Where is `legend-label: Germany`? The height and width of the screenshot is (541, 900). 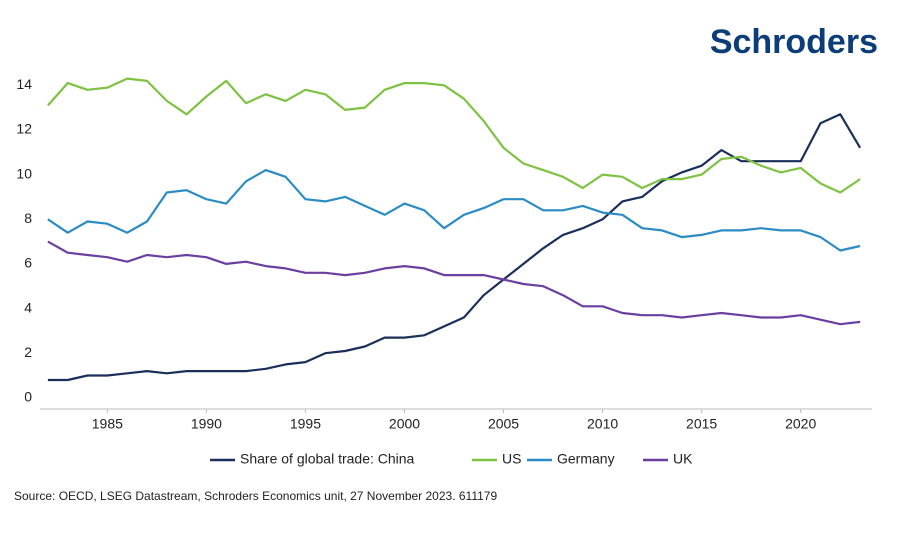 legend-label: Germany is located at coordinates (586, 459).